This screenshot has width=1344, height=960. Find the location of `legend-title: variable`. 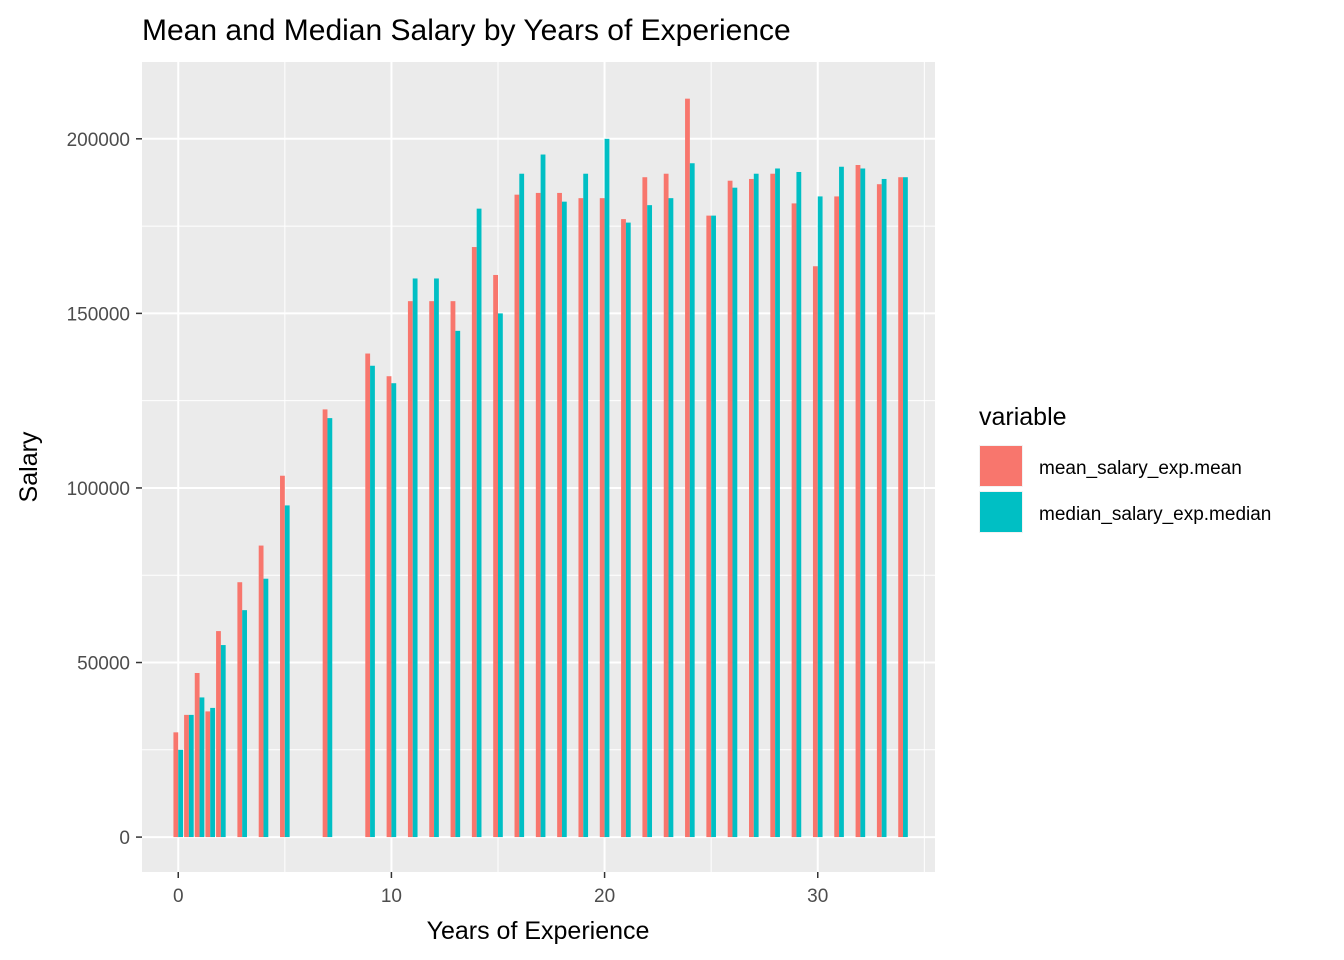

legend-title: variable is located at coordinates (1023, 417).